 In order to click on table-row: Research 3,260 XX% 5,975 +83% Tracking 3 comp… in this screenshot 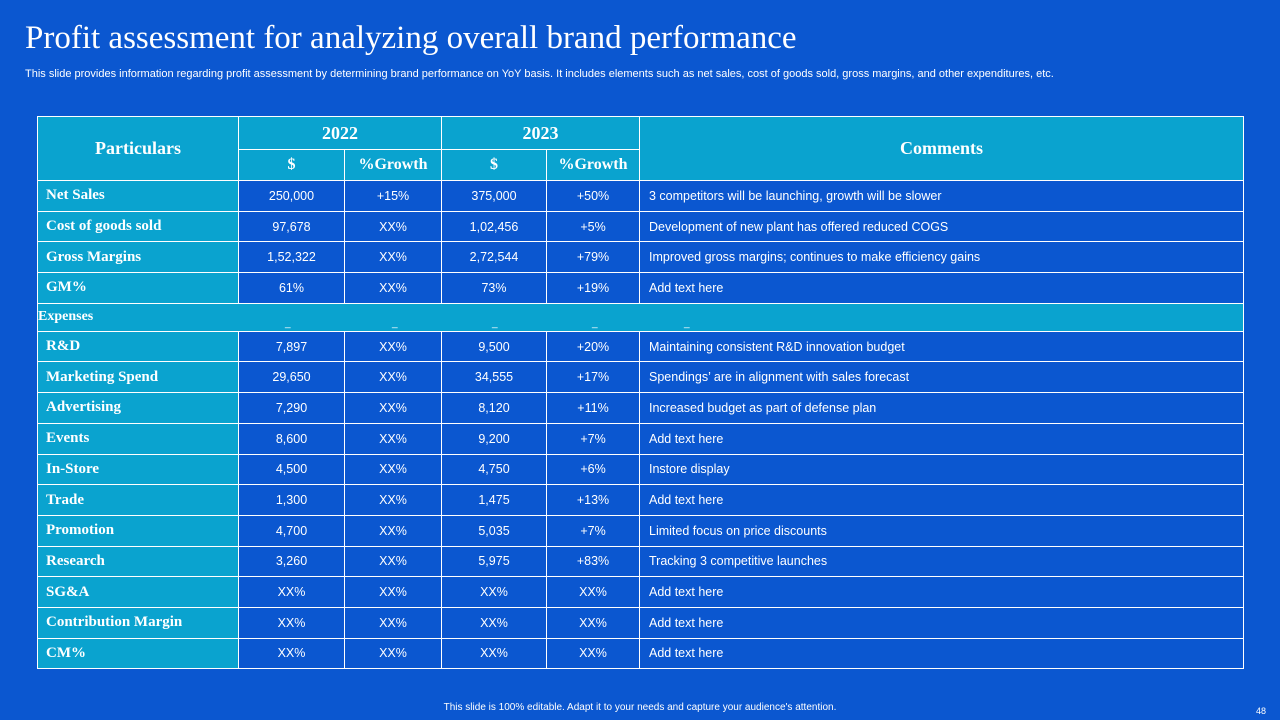, I will do `click(640, 561)`.